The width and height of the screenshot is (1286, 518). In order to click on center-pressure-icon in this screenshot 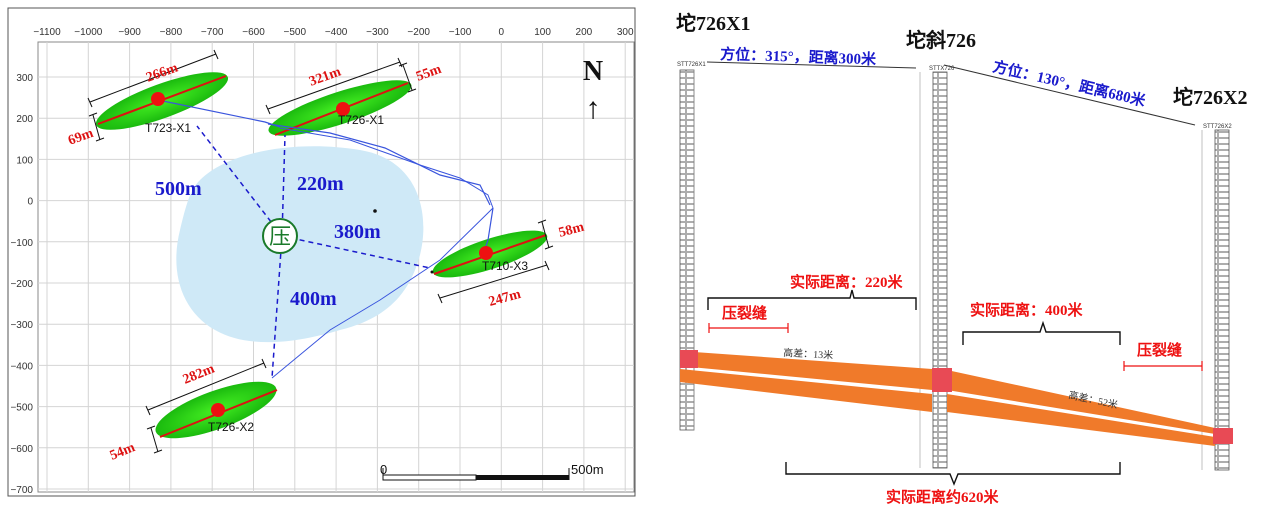, I will do `click(280, 236)`.